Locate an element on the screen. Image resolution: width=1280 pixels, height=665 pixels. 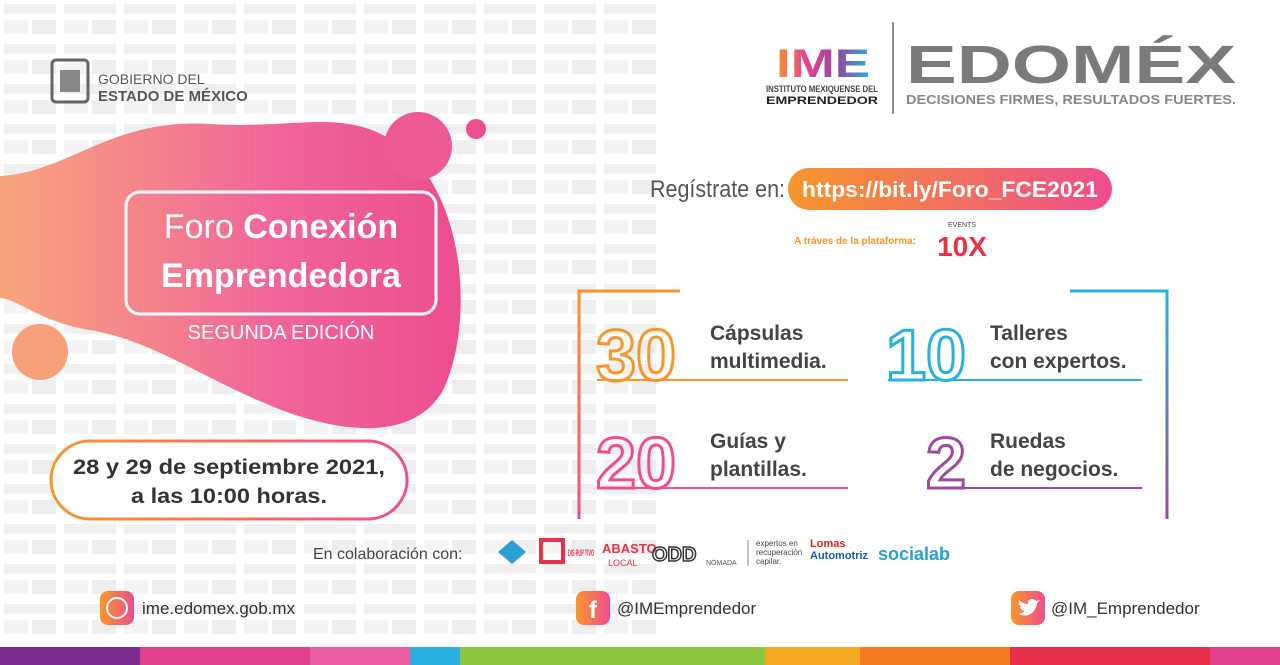
platform-small: EVENTS is located at coordinates (962, 225).